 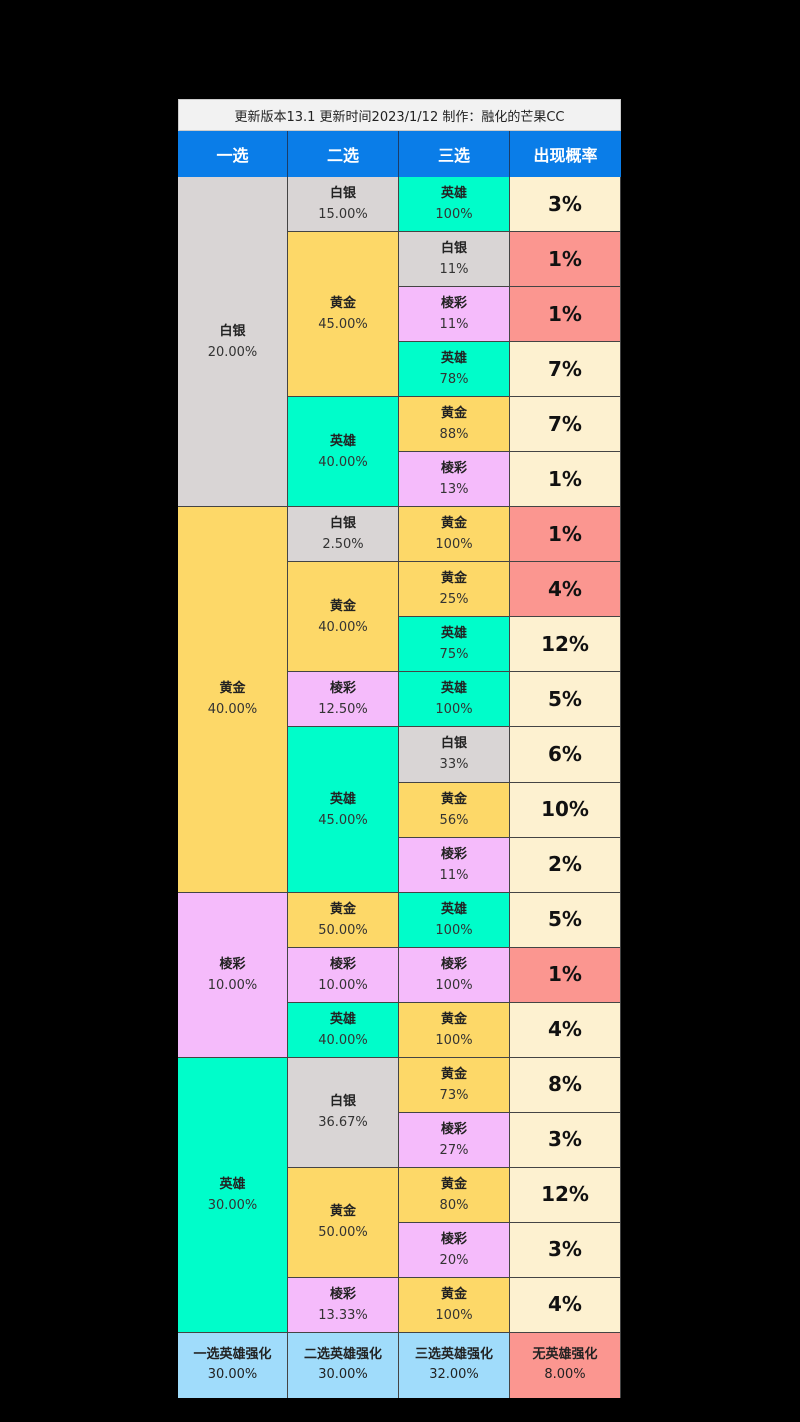 What do you see at coordinates (454, 765) in the screenshot?
I see `value: 33%` at bounding box center [454, 765].